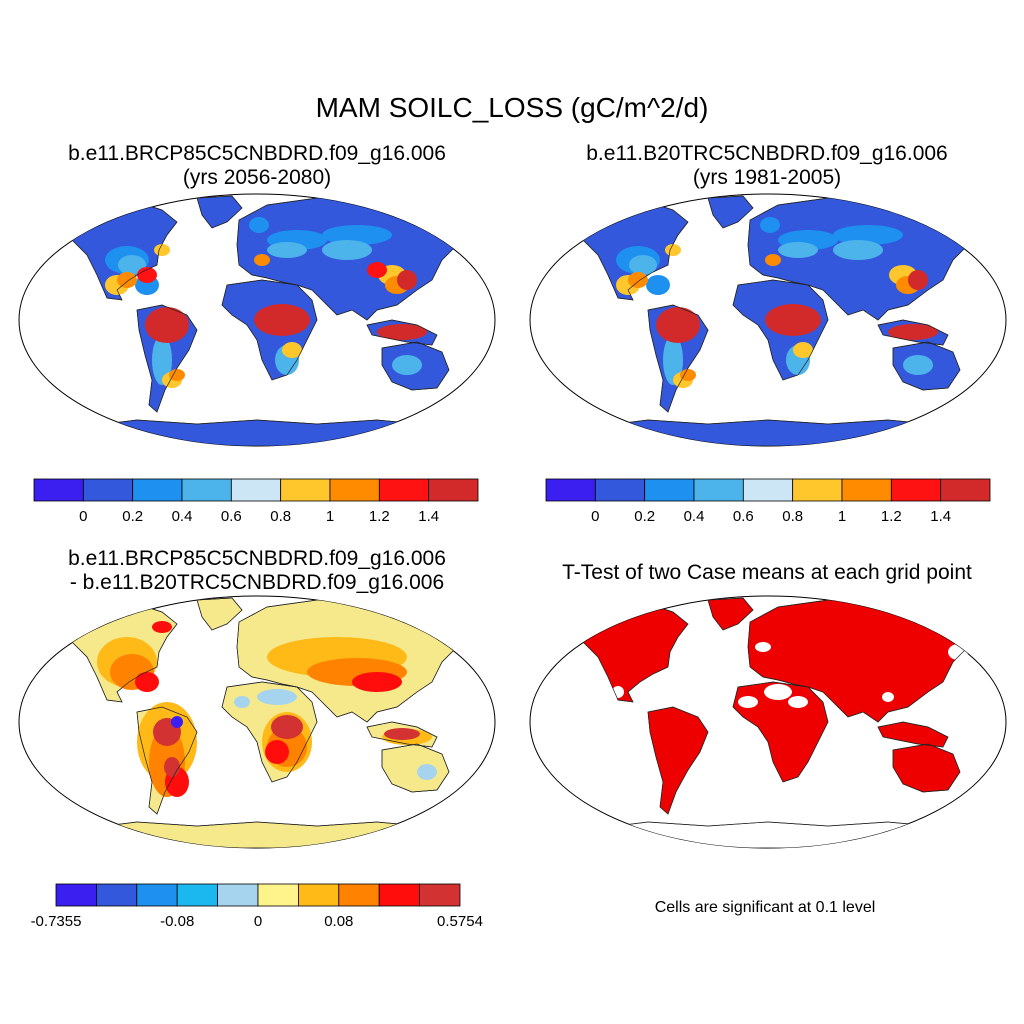 Image resolution: width=1024 pixels, height=1024 pixels. Describe the element at coordinates (767, 177) in the screenshot. I see `panel-title-historical-line2: (yrs 1981-2005)` at that location.